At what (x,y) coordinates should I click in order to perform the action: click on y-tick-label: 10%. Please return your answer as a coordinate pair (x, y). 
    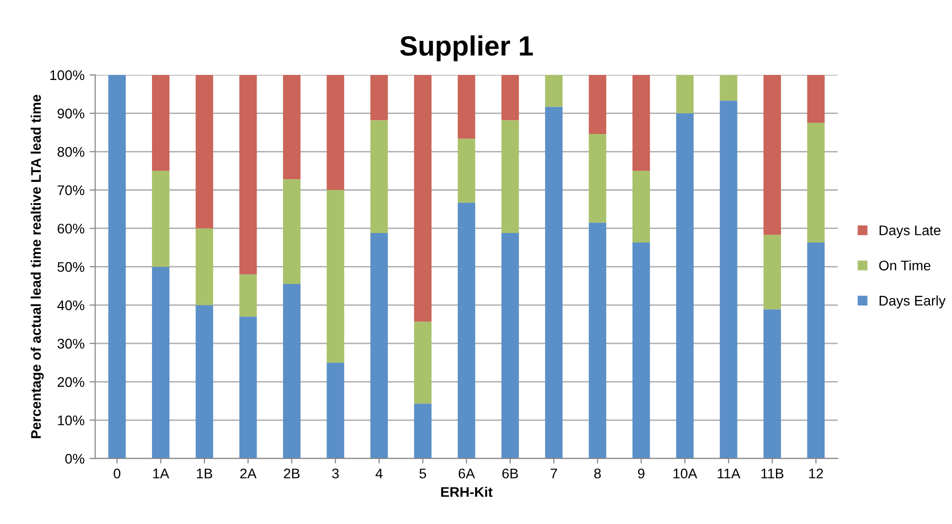
    Looking at the image, I should click on (71, 420).